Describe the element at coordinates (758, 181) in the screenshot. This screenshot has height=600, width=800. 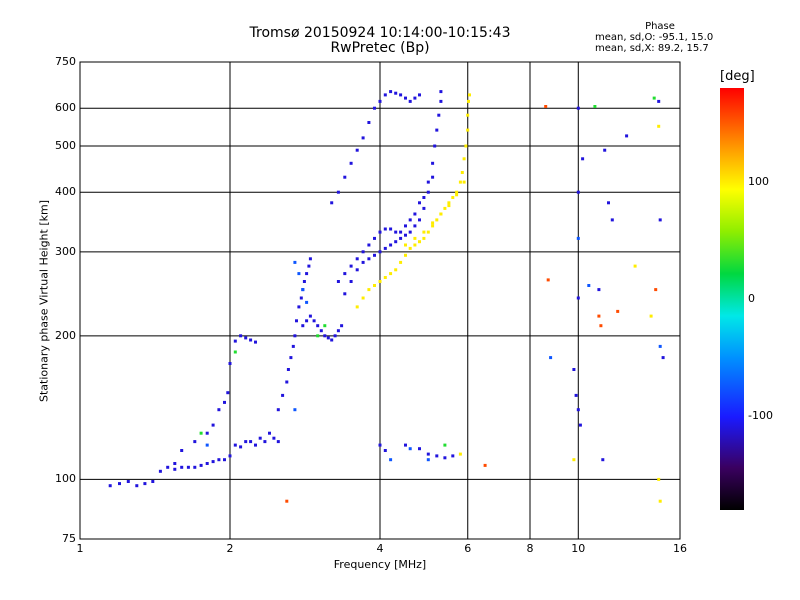
I see `colorbar-tick-label: 100` at that location.